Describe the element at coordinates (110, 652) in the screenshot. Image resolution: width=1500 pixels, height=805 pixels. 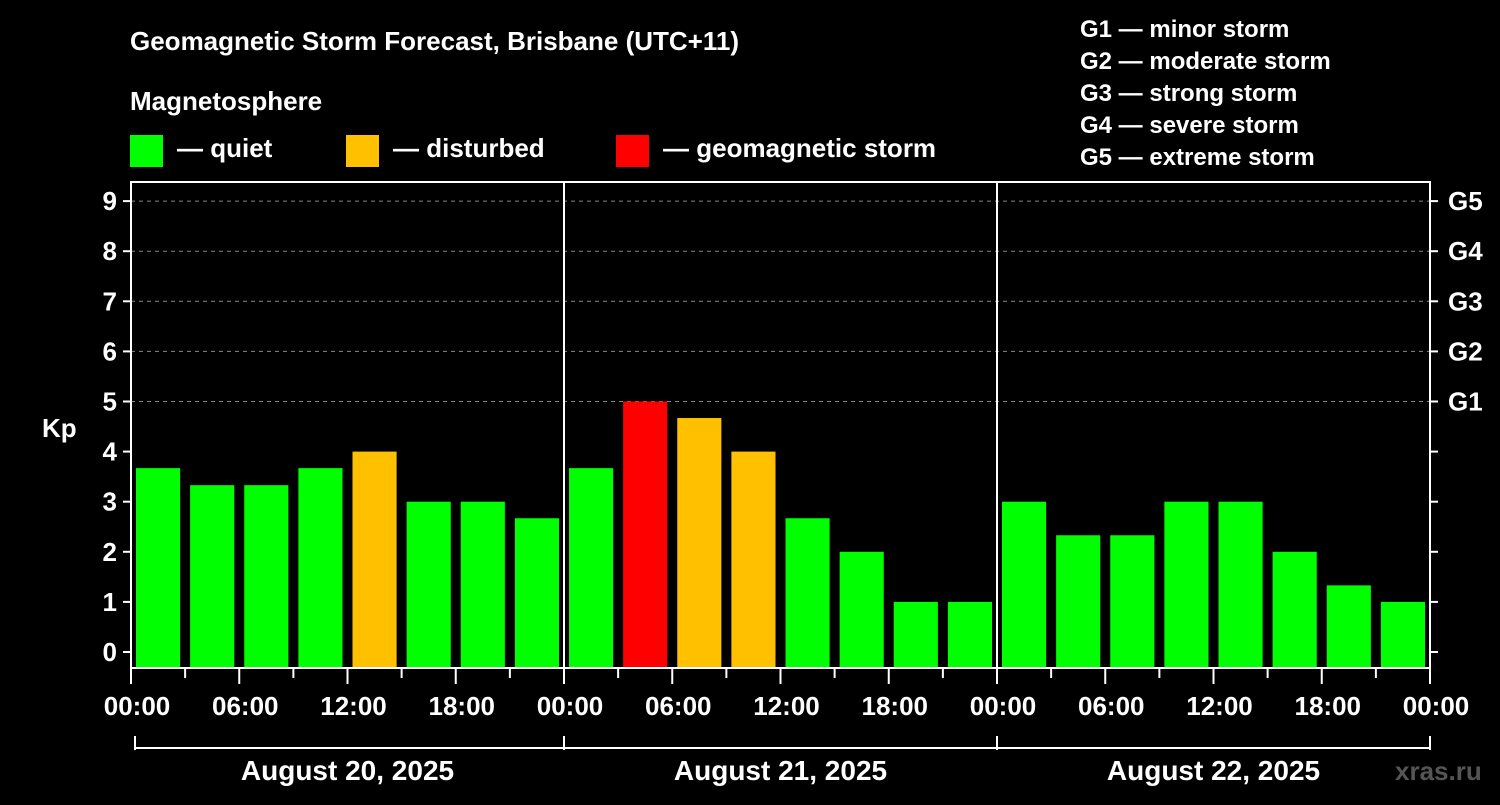
I see `y-tick-label: 0` at that location.